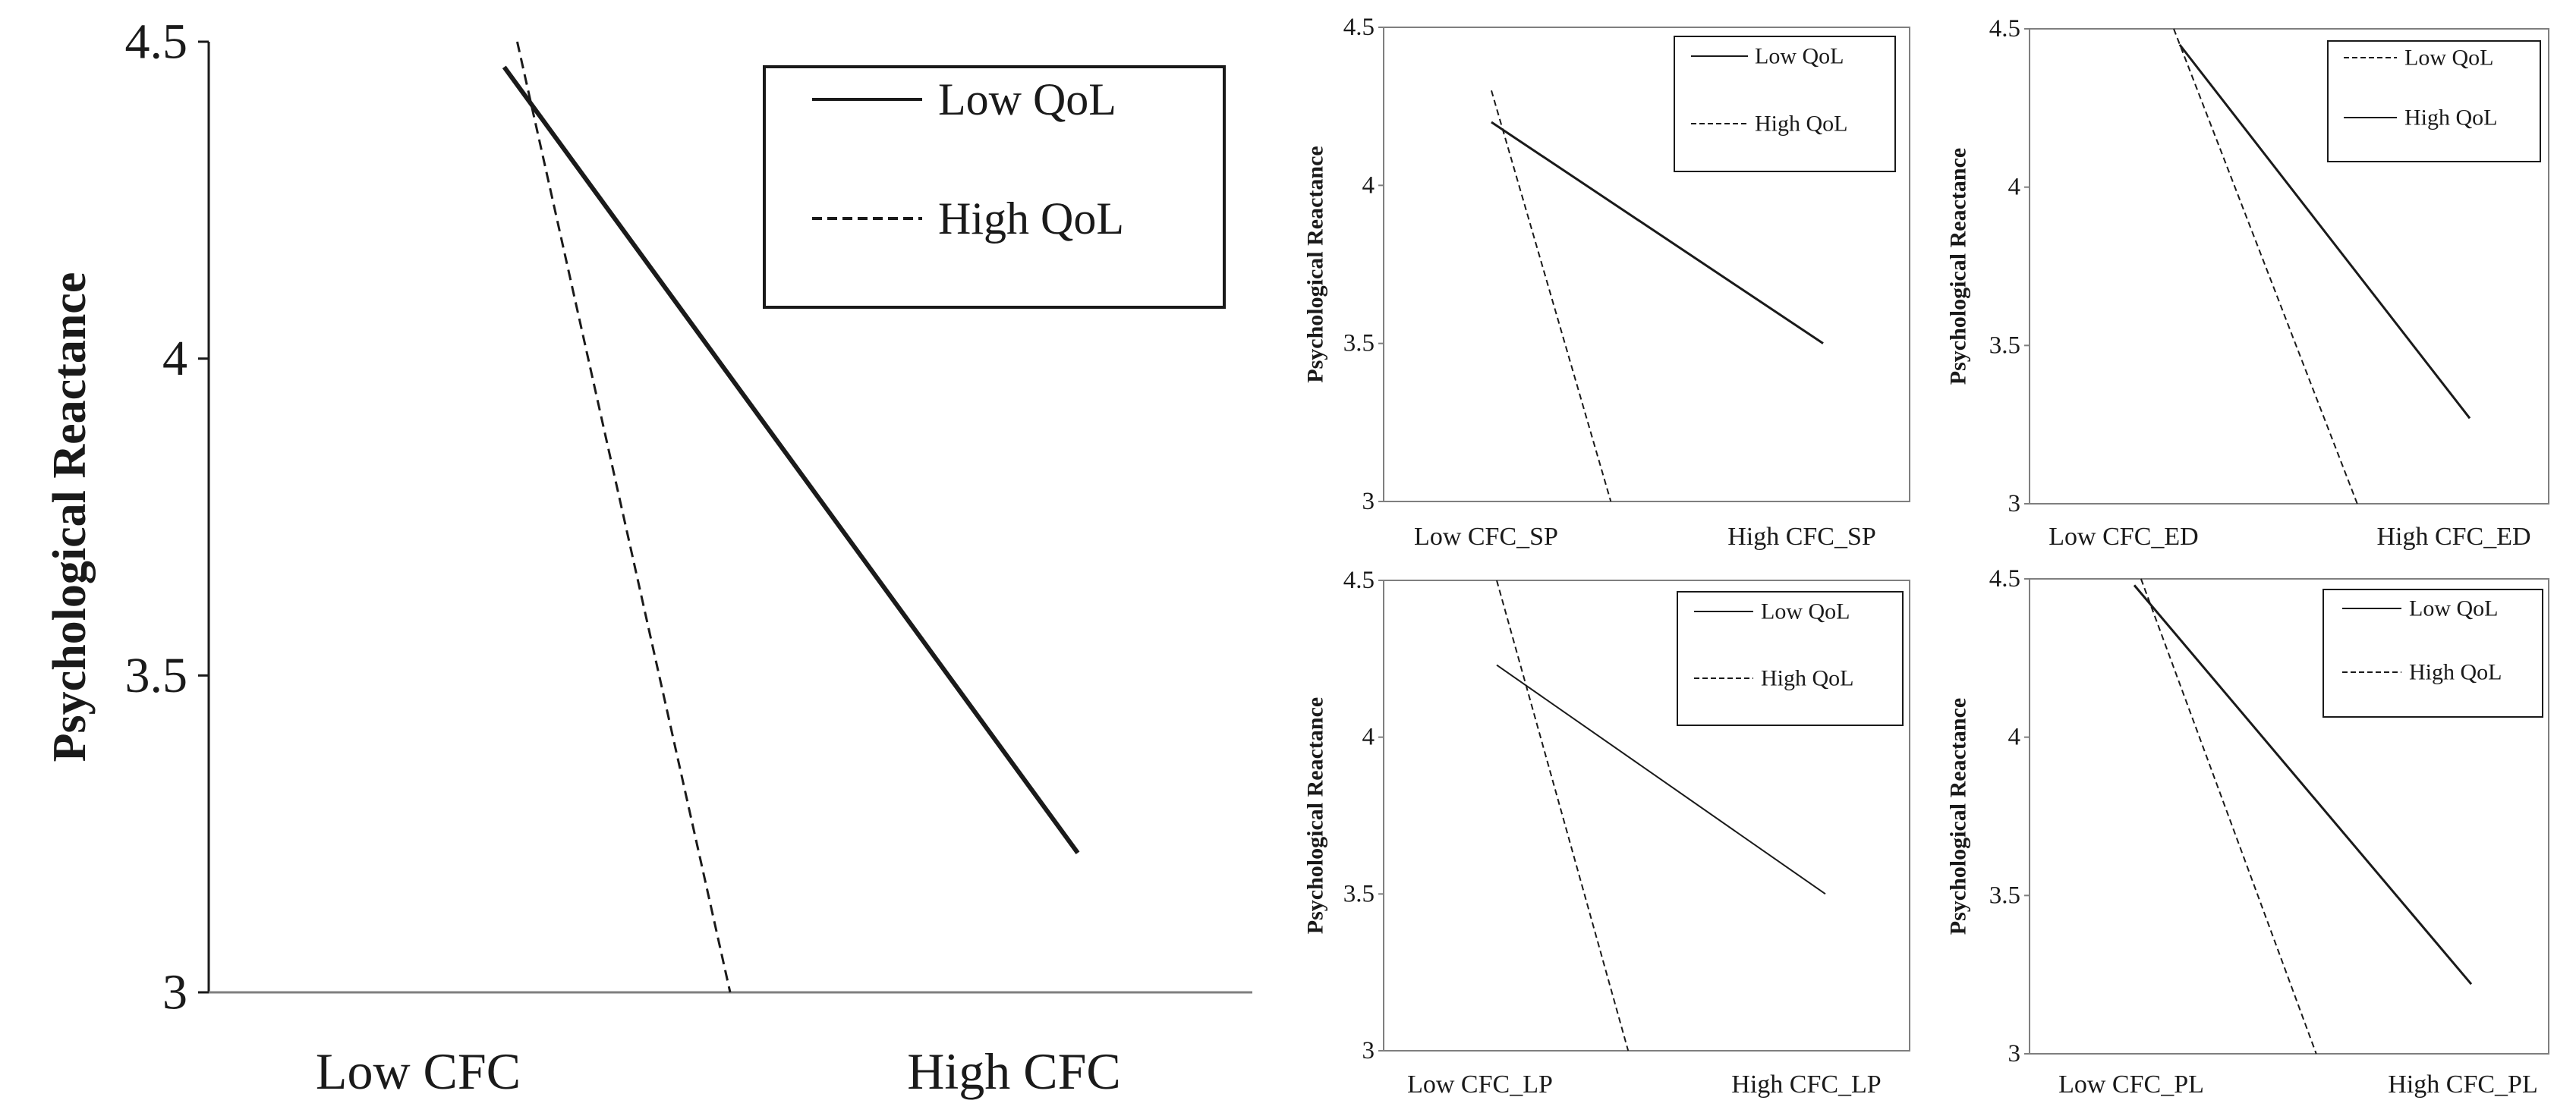 This screenshot has height=1116, width=2576. What do you see at coordinates (1480, 1084) in the screenshot?
I see `x-category-label: Low CFC_LP` at bounding box center [1480, 1084].